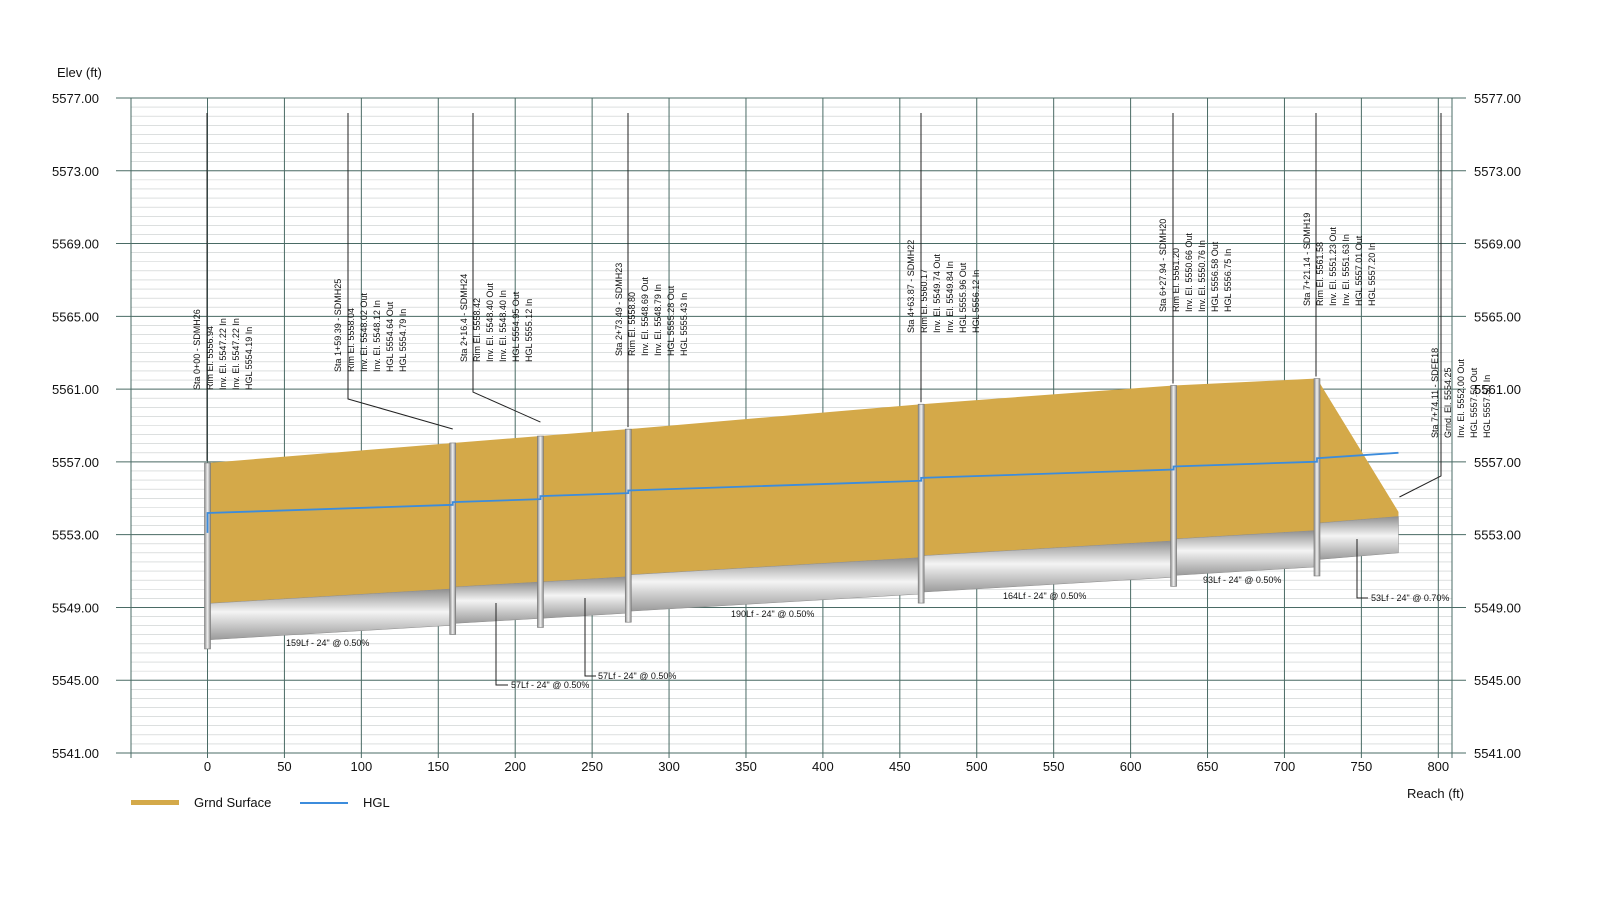 The image size is (1612, 909). I want to click on manhole-label-line: Sta 1+59.39 - SDMH25, so click(338, 325).